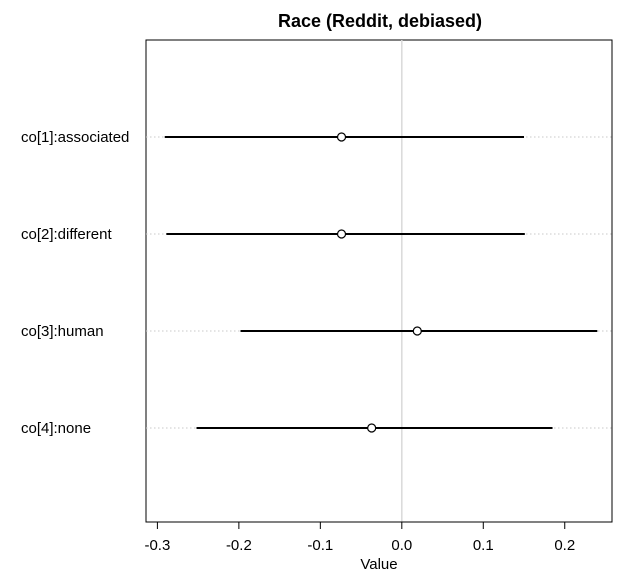 The image size is (634, 575). What do you see at coordinates (157, 545) in the screenshot?
I see `x-tick-label: -0.3` at bounding box center [157, 545].